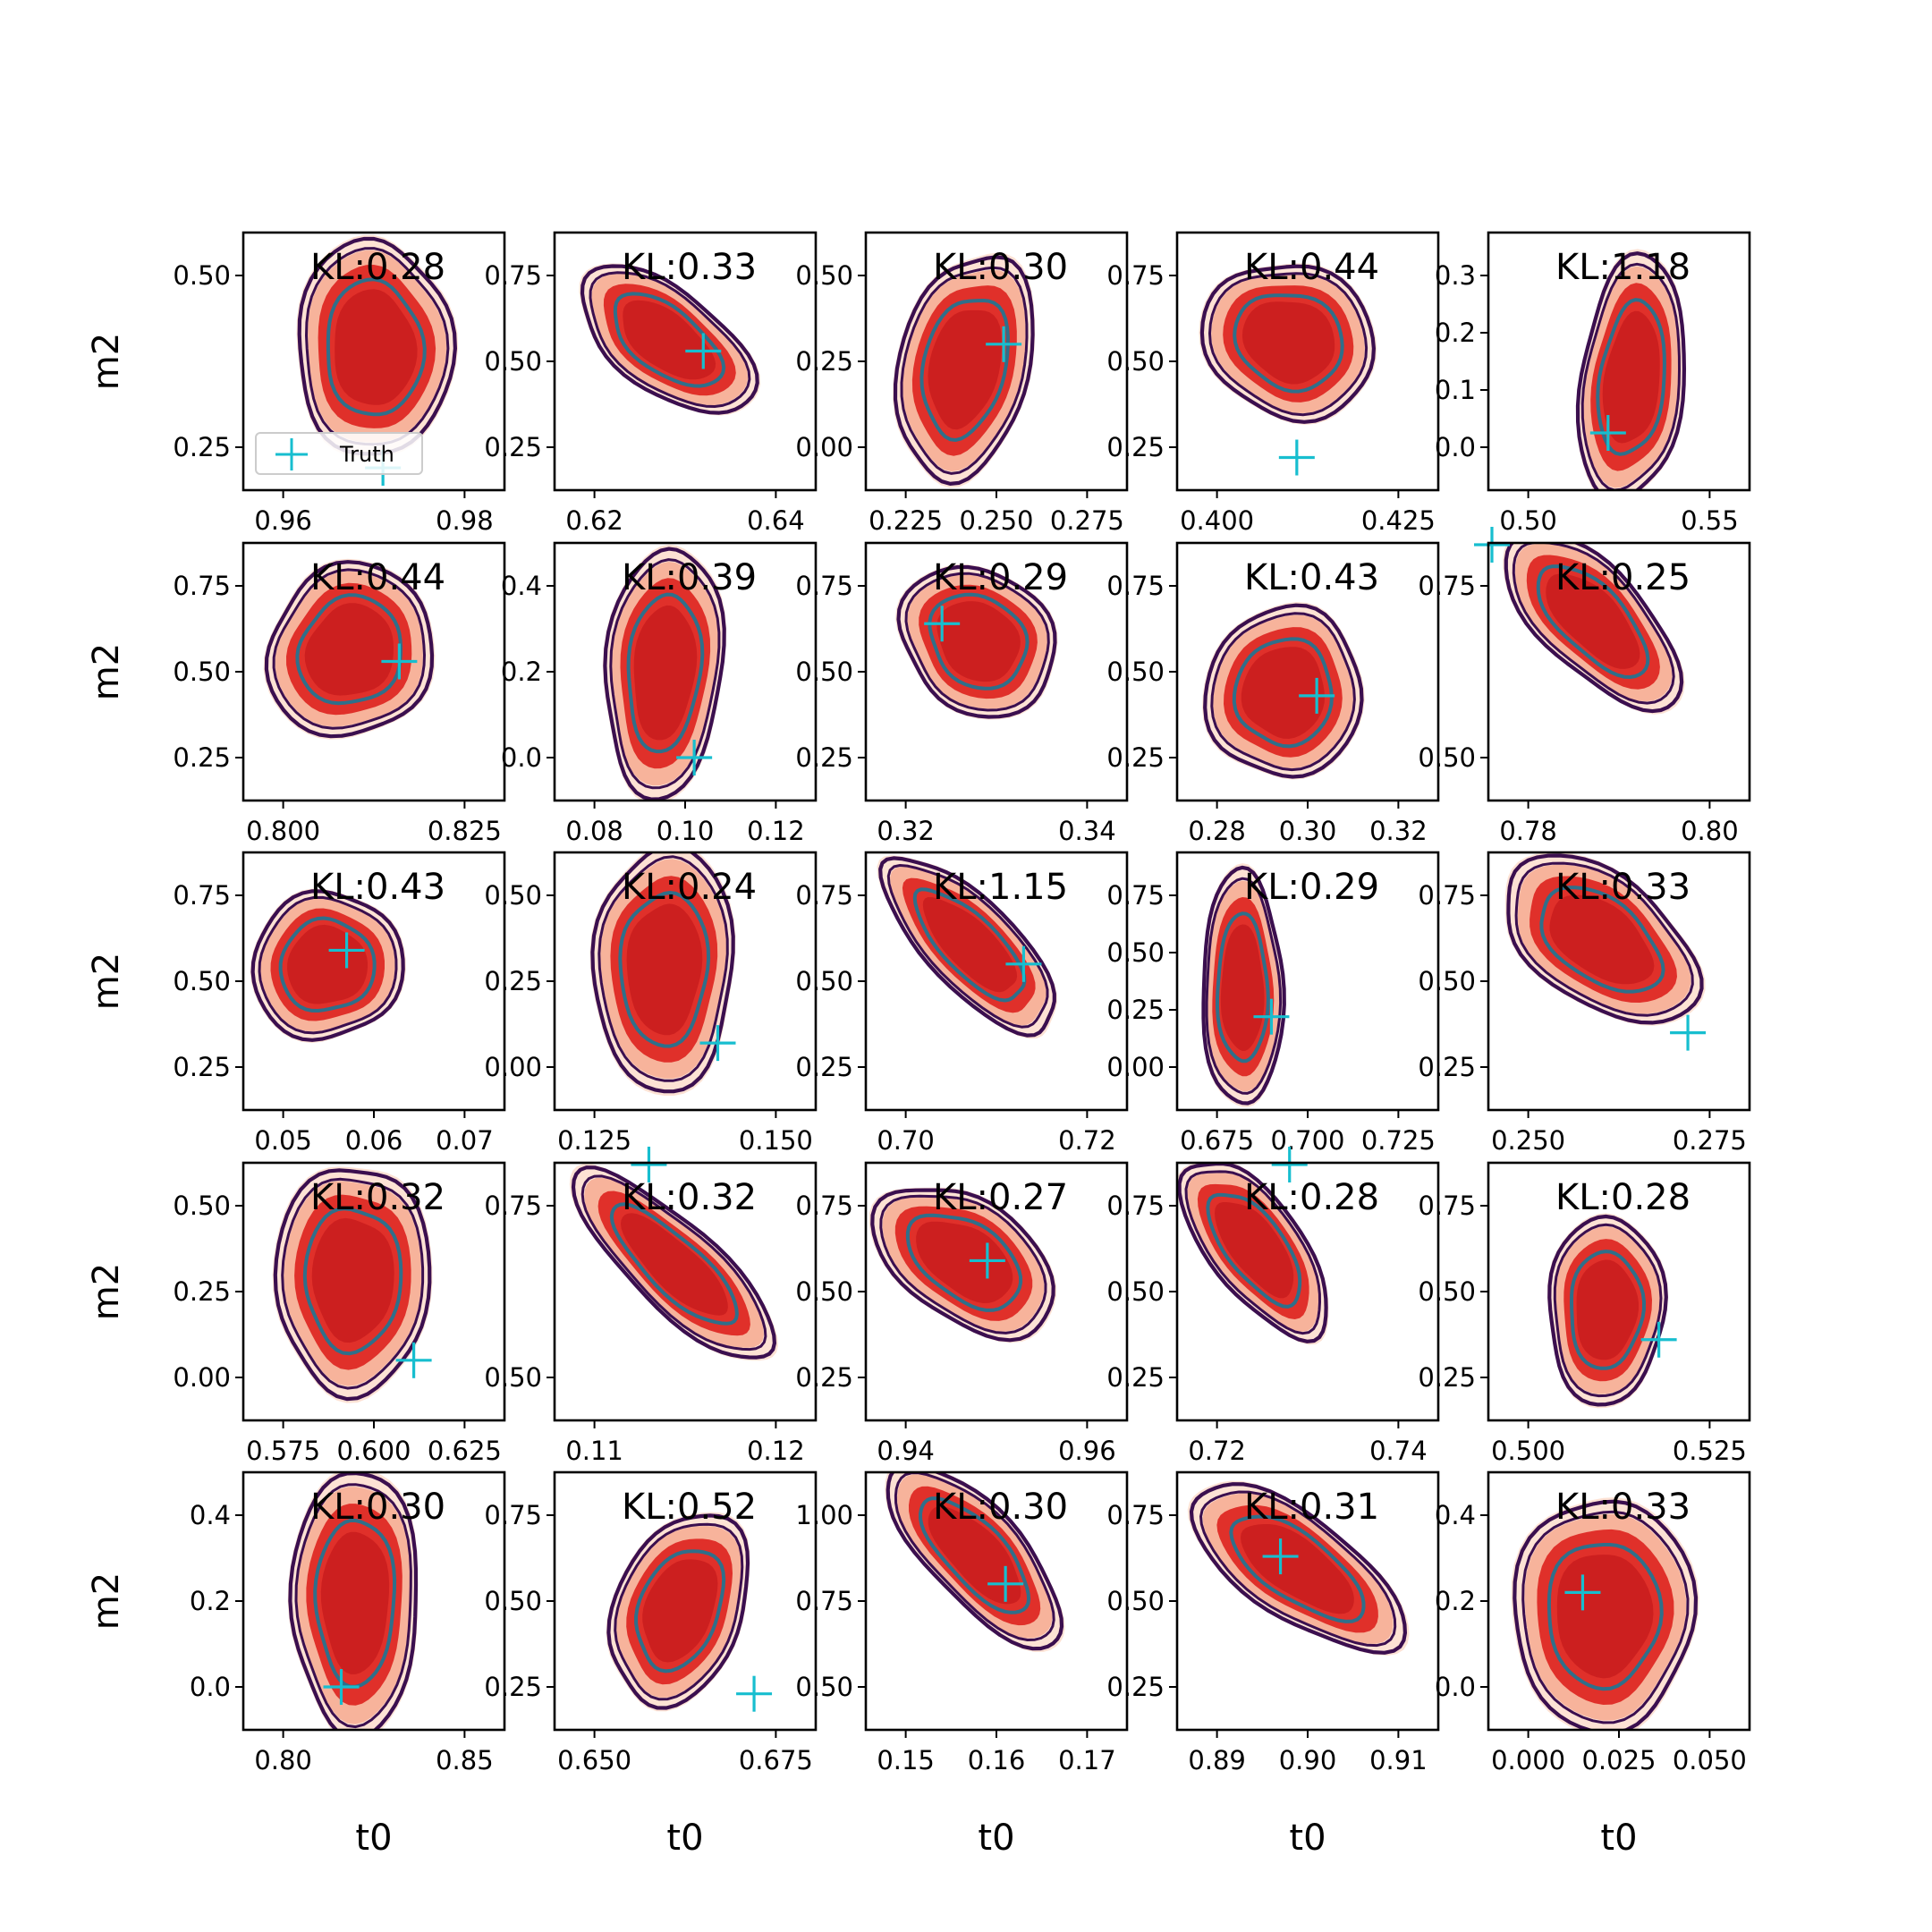  I want to click on x-tick-label: 0.34, so click(1087, 831).